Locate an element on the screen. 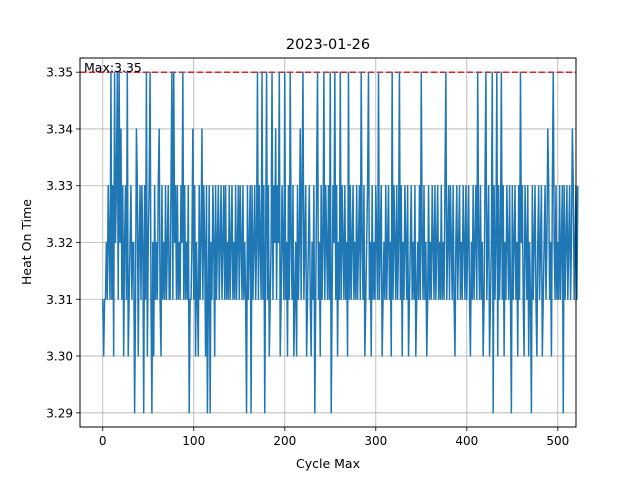 Image resolution: width=640 pixels, height=484 pixels. chart-title: 2023-01-26 is located at coordinates (328, 45).